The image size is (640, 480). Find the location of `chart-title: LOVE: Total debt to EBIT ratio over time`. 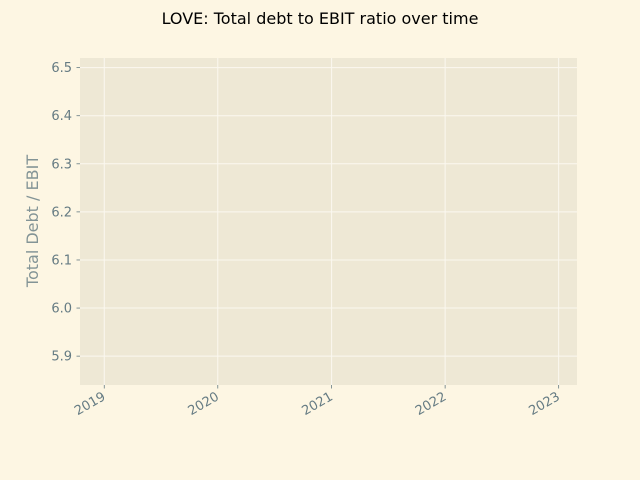

chart-title: LOVE: Total debt to EBIT ratio over time is located at coordinates (320, 18).